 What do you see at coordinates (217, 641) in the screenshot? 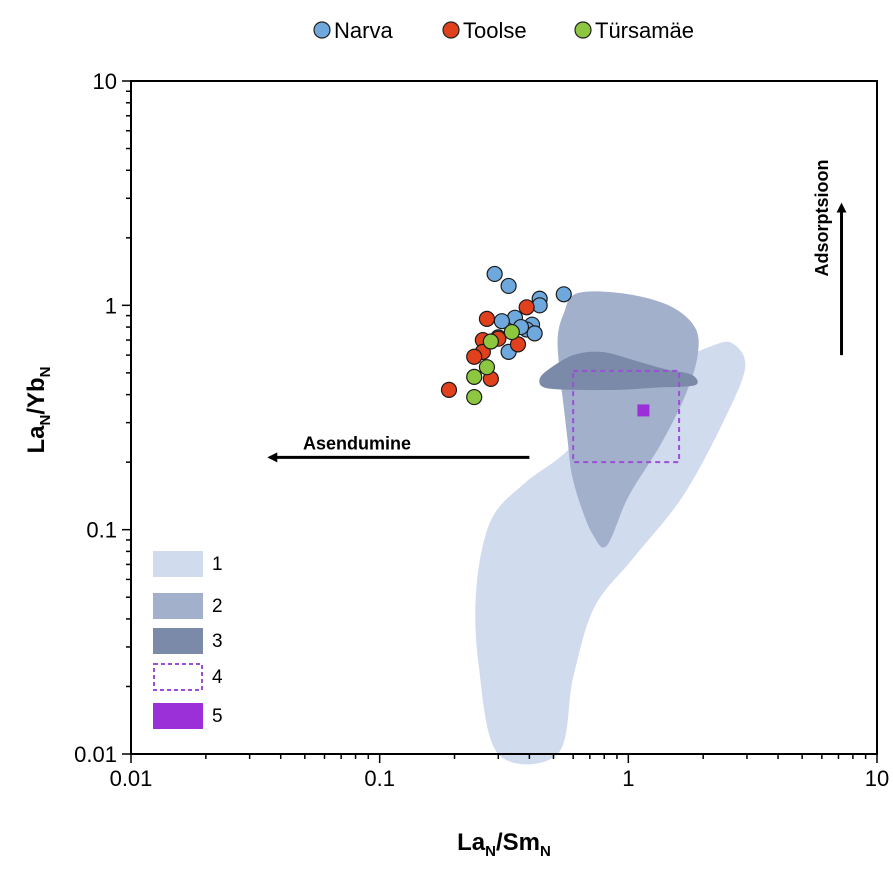
I see `region-legend-label-3: 3` at bounding box center [217, 641].